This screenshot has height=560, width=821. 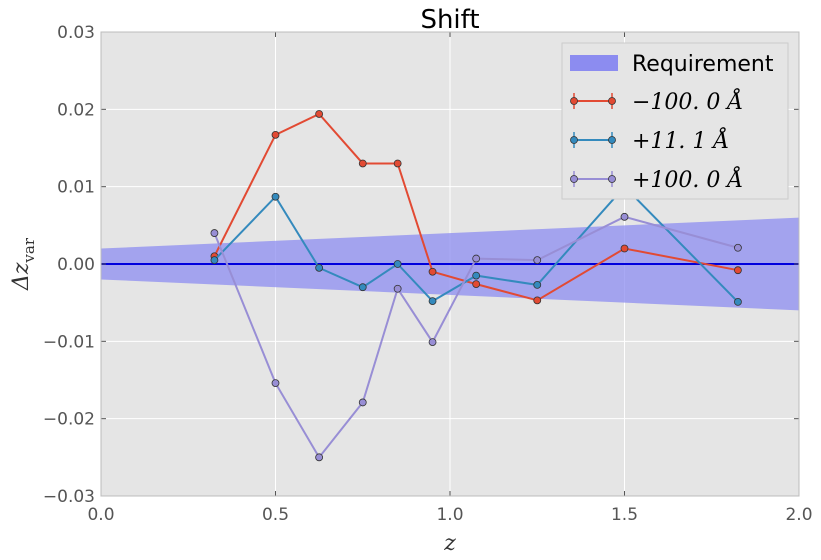 I want to click on legend-entry-1: +11. 1 Å, so click(x=649, y=140).